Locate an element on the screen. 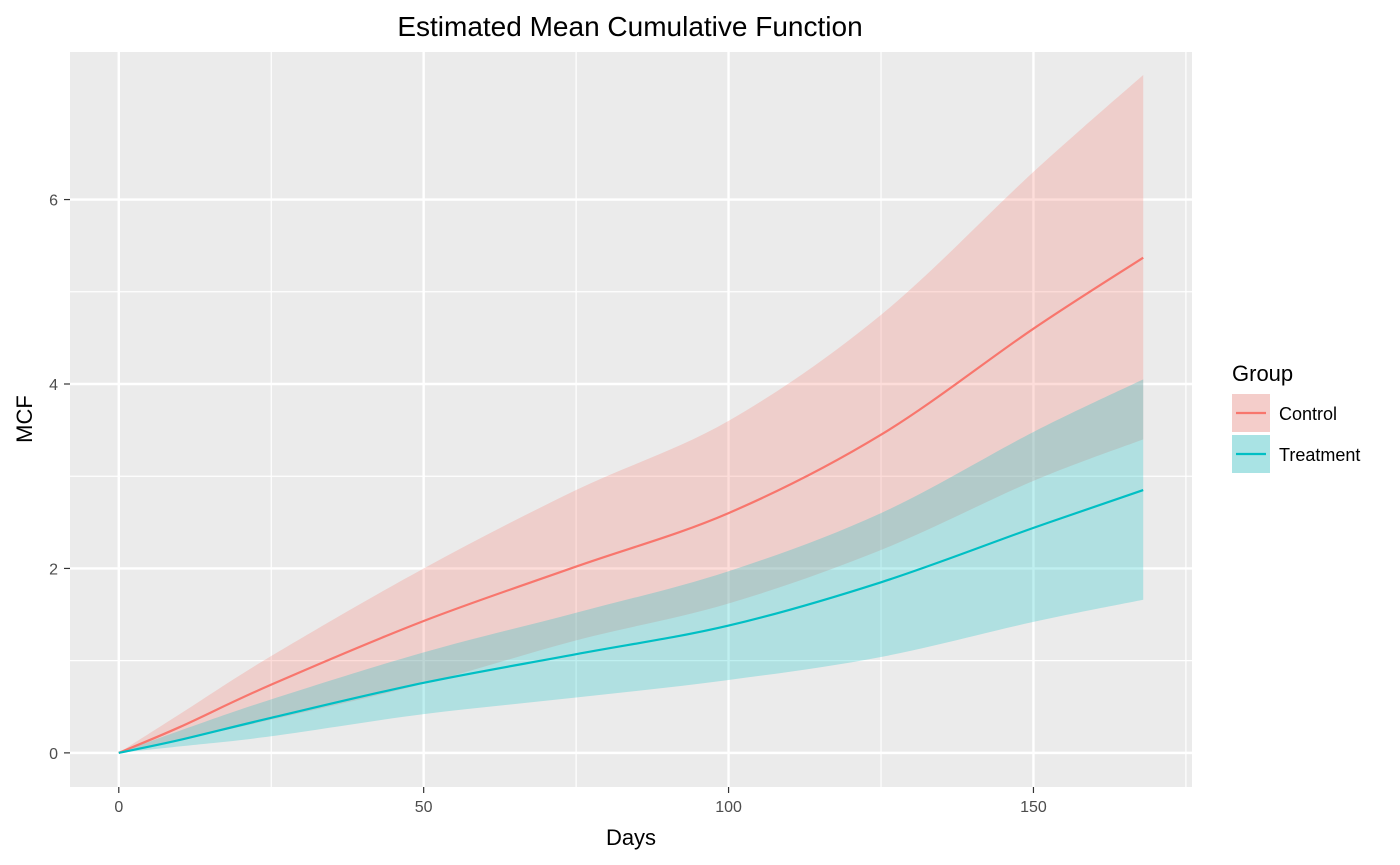  legend: Group Control Treatment is located at coordinates (1296, 417).